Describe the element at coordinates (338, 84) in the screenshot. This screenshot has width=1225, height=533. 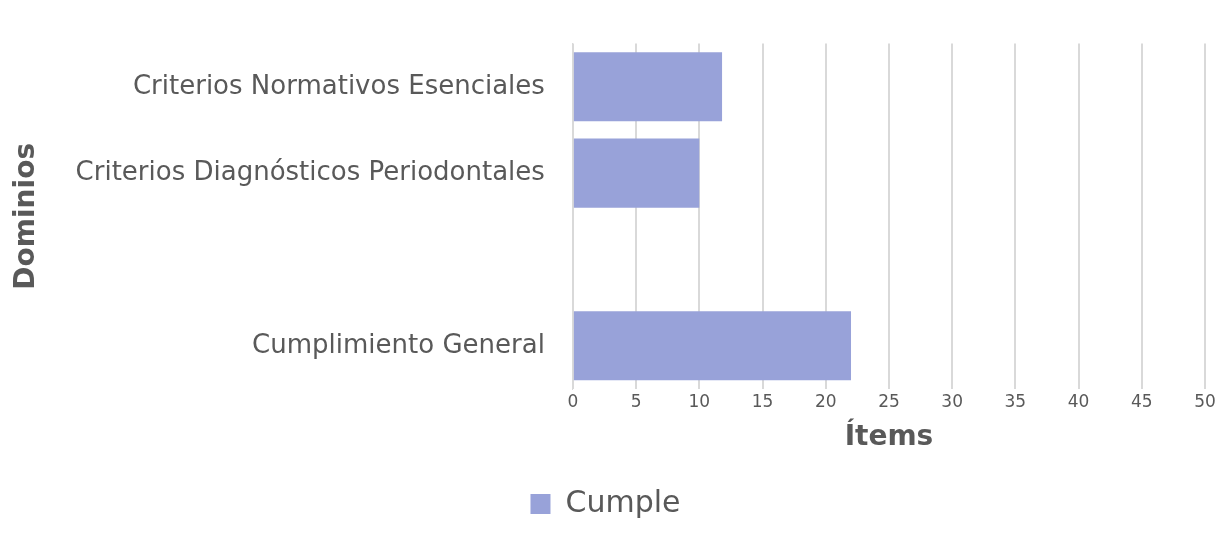
I see `y-tick-label: Criterios Normativos Esenciales` at that location.